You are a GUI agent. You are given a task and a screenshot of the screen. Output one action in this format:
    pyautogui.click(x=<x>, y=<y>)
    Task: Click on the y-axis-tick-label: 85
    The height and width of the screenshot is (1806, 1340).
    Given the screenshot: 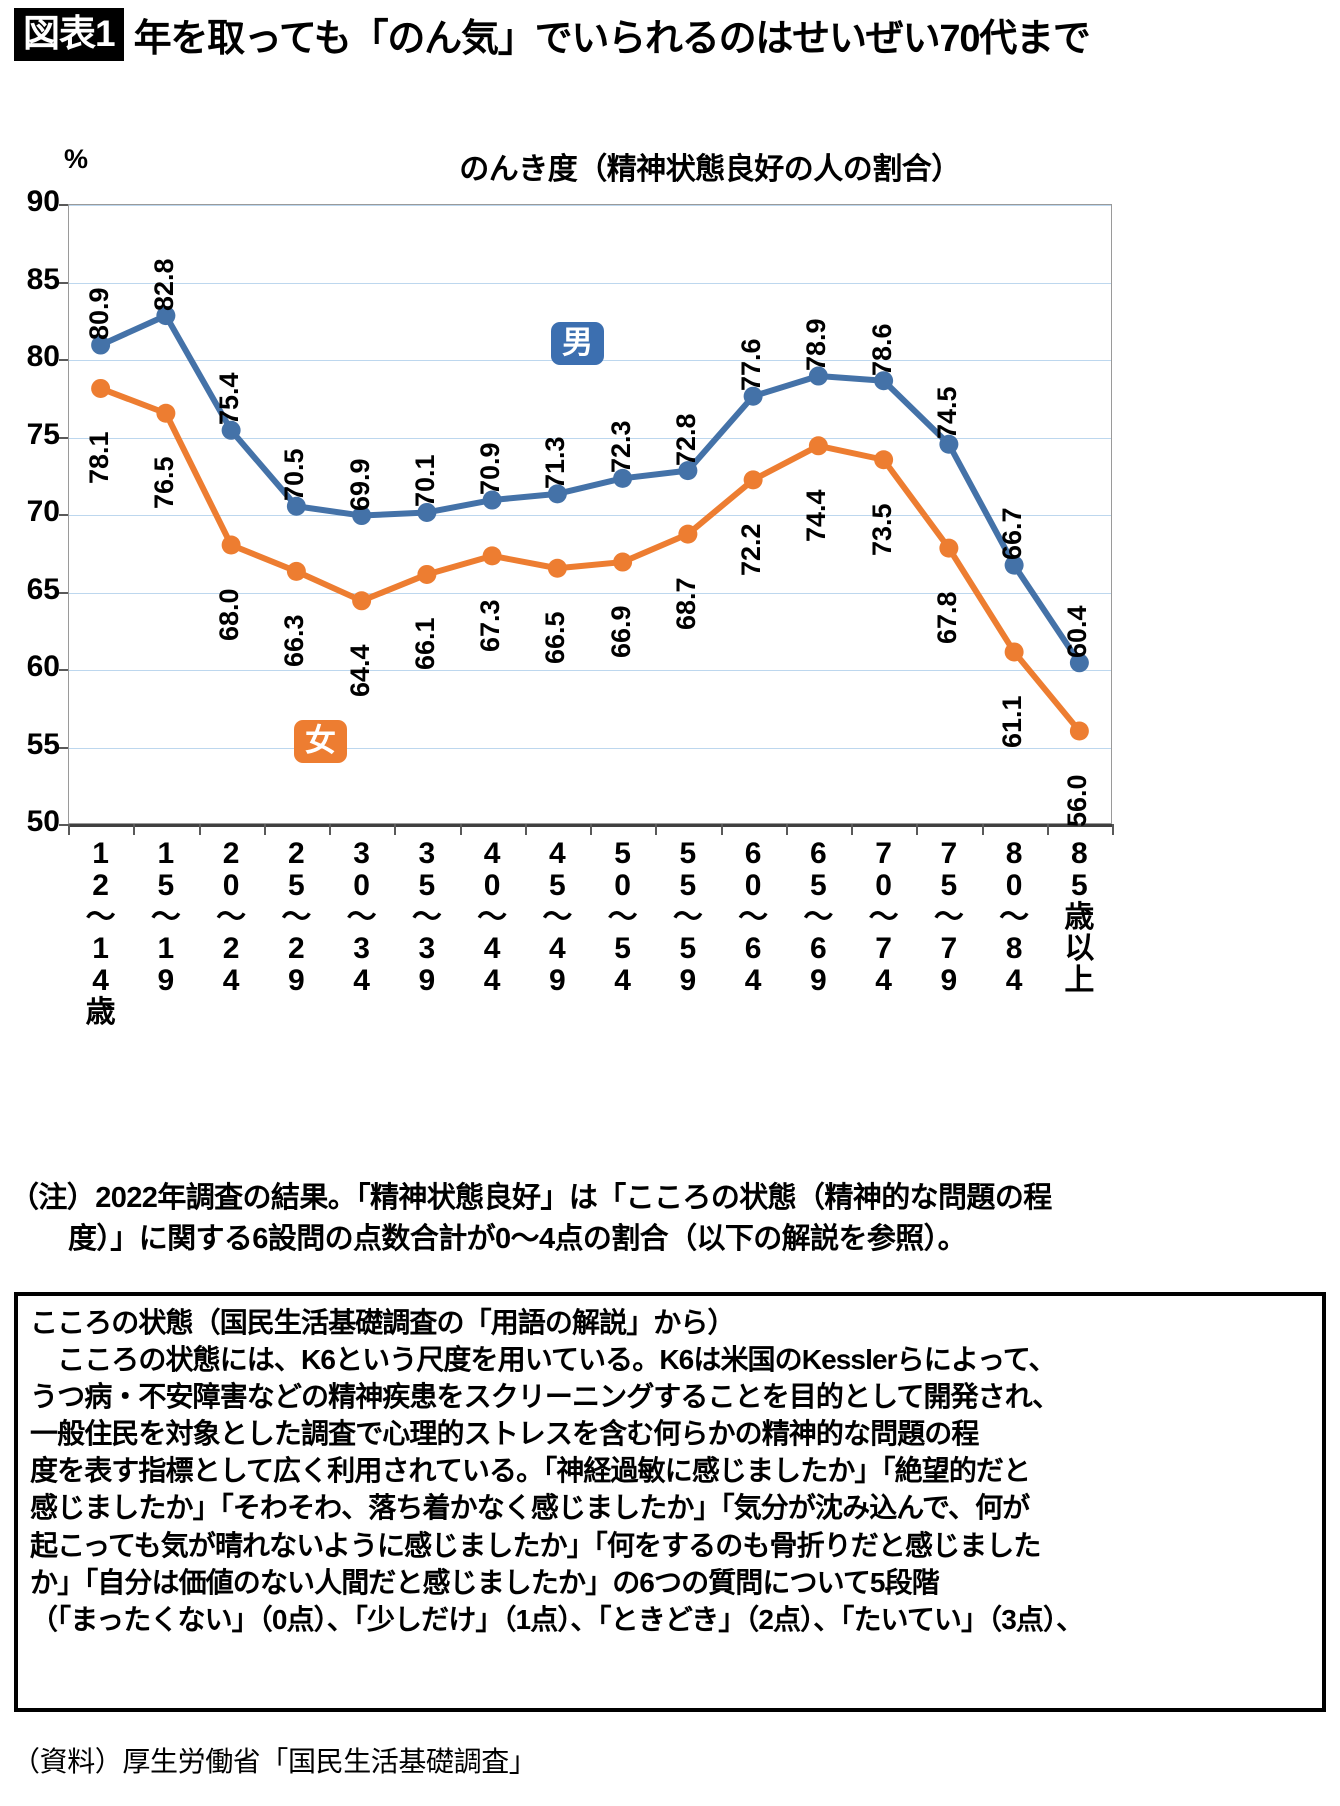 What is the action you would take?
    pyautogui.click(x=43, y=279)
    